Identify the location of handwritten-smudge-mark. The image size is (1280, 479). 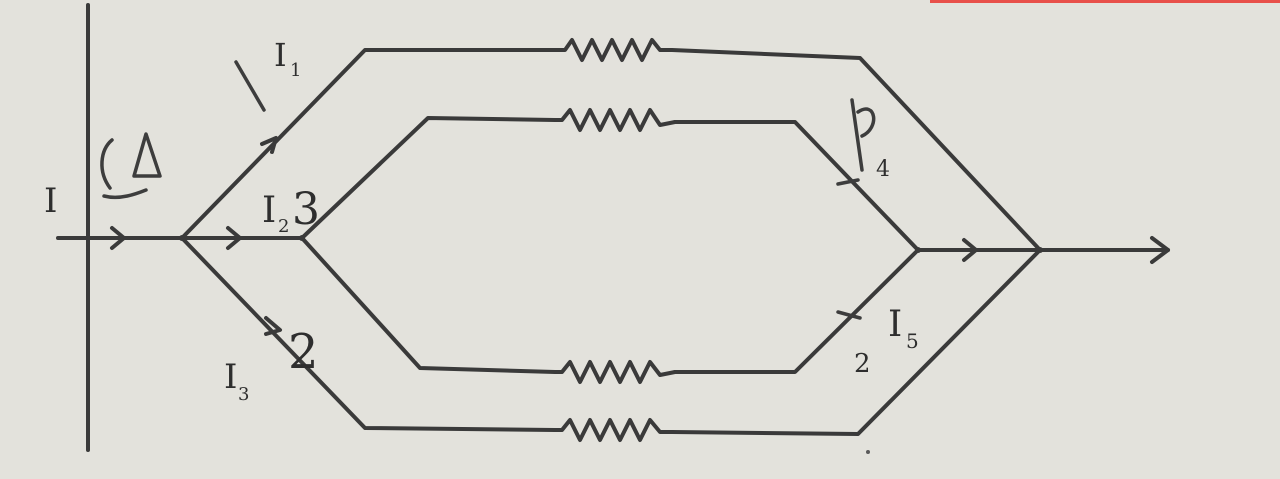
(125, 194).